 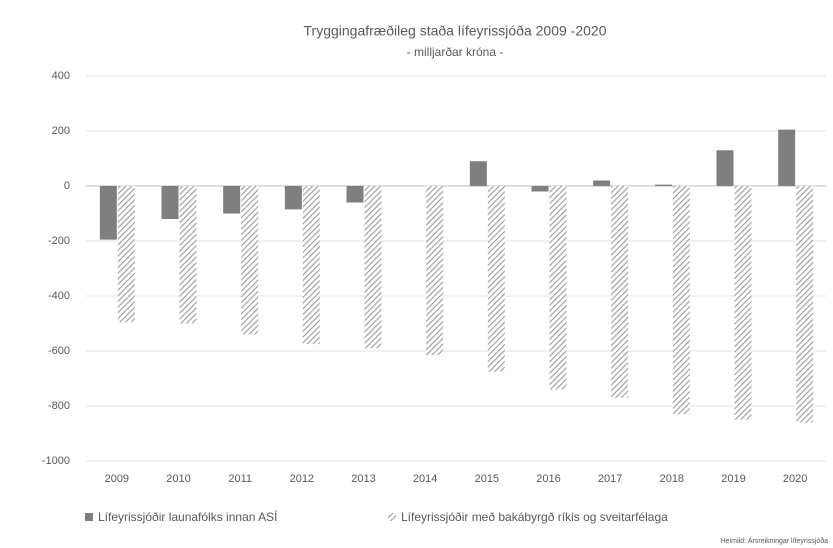 I want to click on y-tick-label: -400, so click(x=59, y=296).